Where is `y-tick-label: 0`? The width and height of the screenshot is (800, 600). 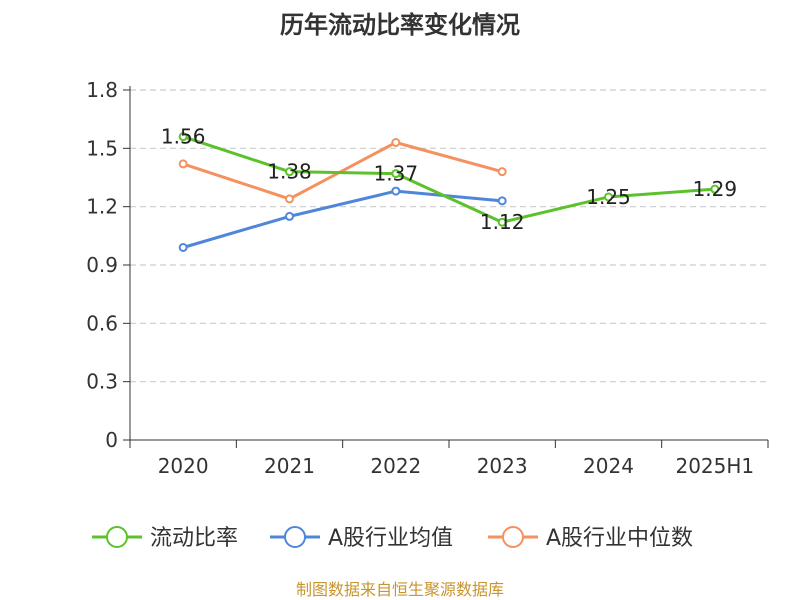
y-tick-label: 0 is located at coordinates (111, 440).